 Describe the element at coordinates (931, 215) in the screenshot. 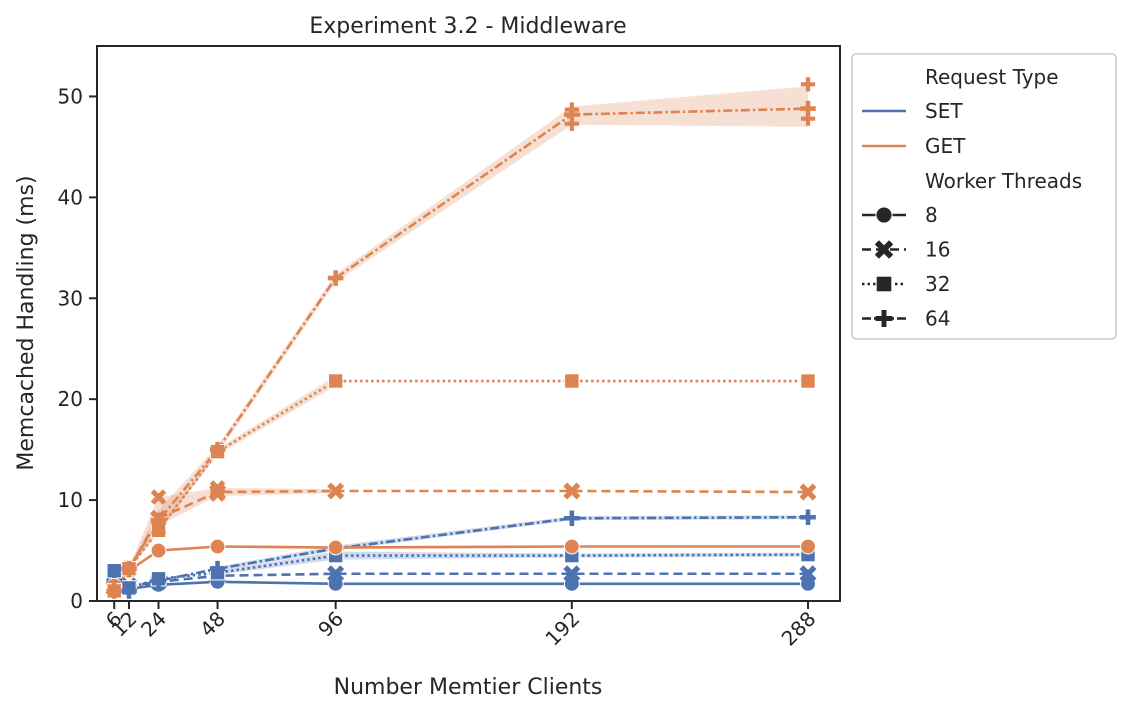

I see `legend-label-threads-8: 8` at that location.